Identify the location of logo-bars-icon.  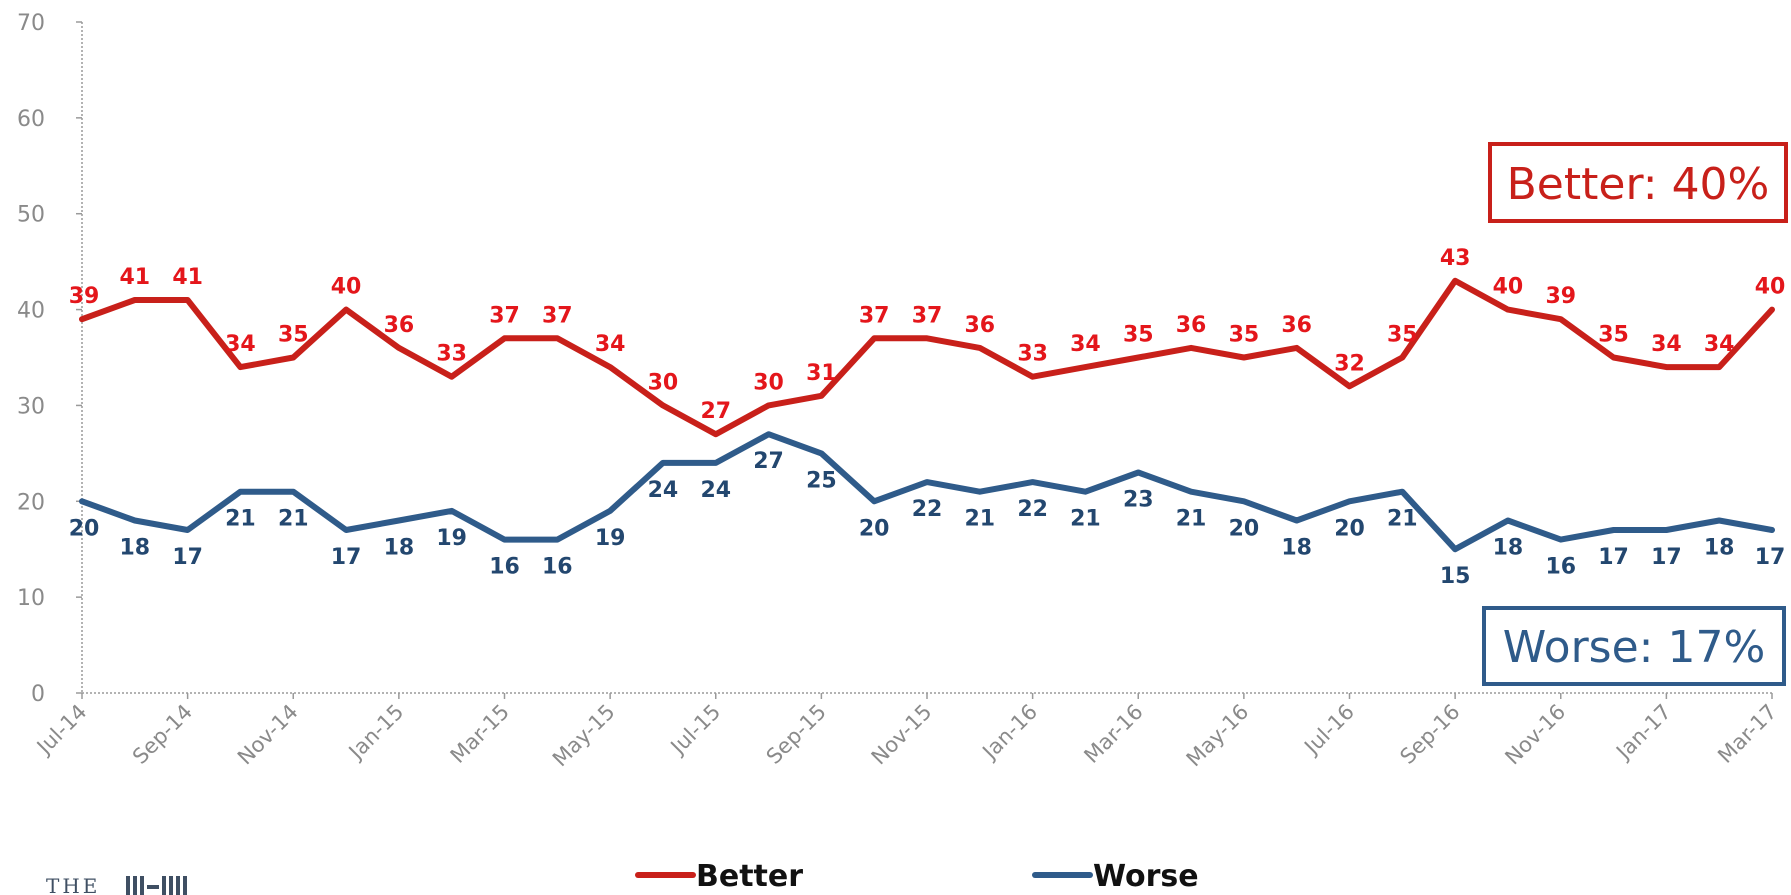
(156, 885).